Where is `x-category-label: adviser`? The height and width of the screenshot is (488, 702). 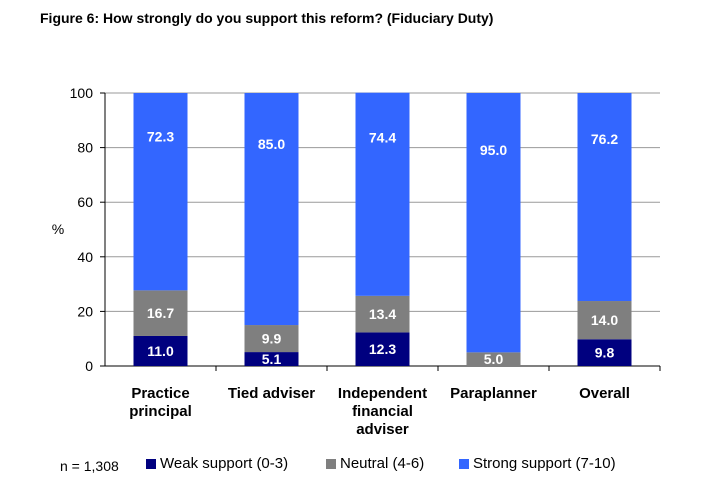
x-category-label: adviser is located at coordinates (382, 429).